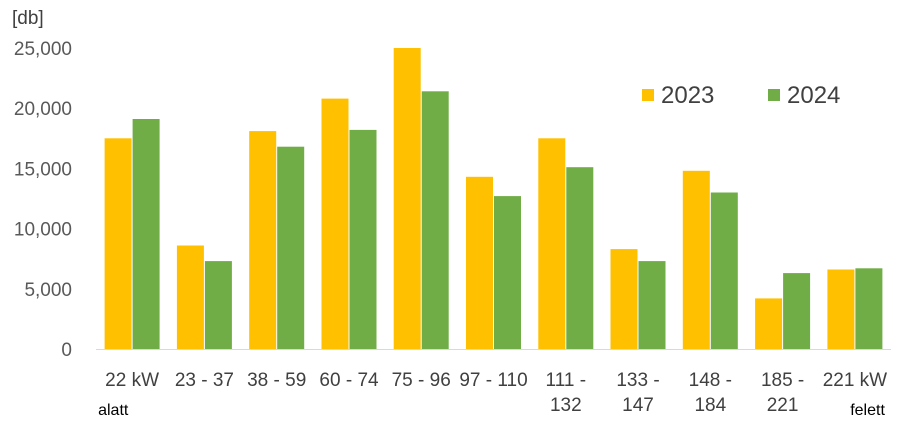 The height and width of the screenshot is (438, 907). Describe the element at coordinates (132, 380) in the screenshot. I see `x-category-label: 22 kW` at that location.